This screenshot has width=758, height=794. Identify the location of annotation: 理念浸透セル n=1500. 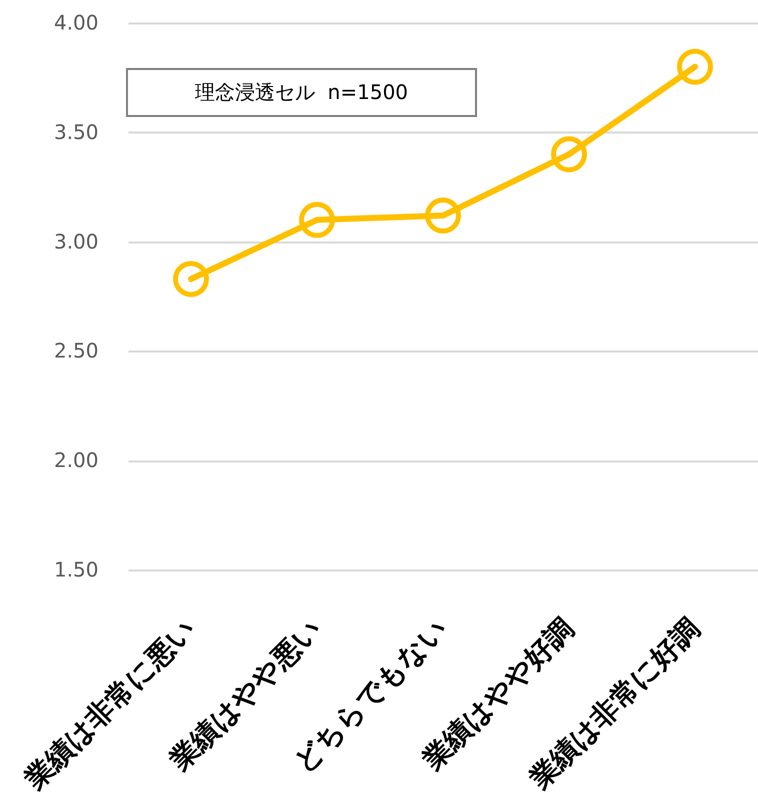
(301, 92).